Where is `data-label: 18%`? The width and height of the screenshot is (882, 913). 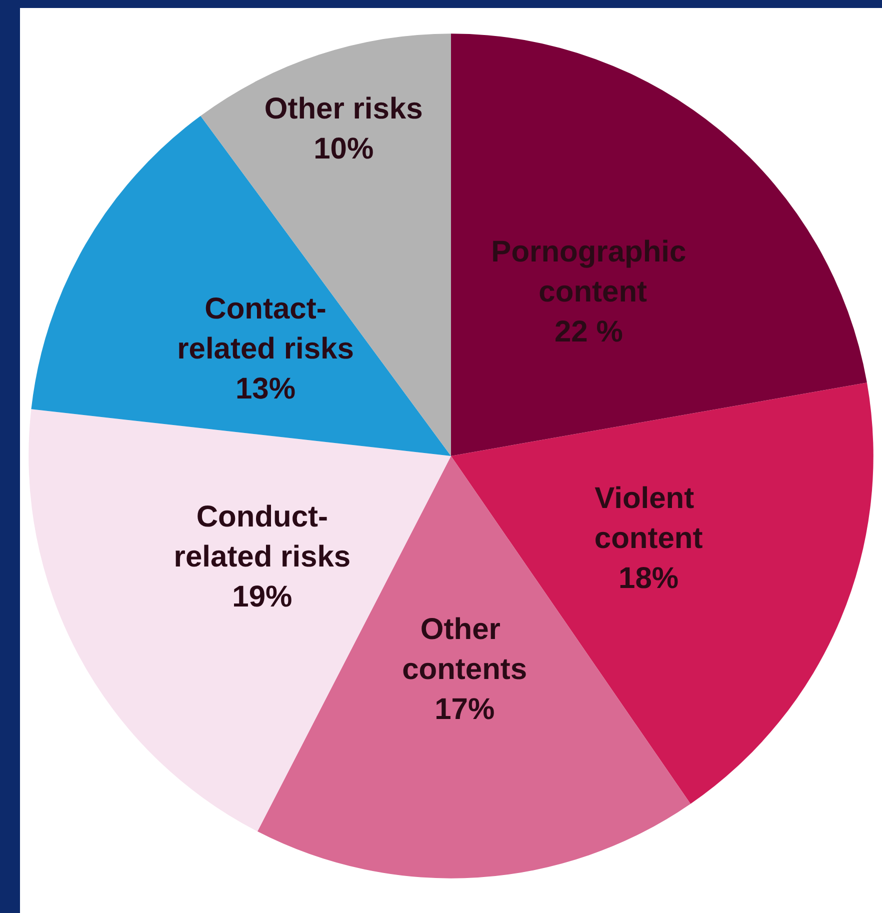
data-label: 18% is located at coordinates (648, 579).